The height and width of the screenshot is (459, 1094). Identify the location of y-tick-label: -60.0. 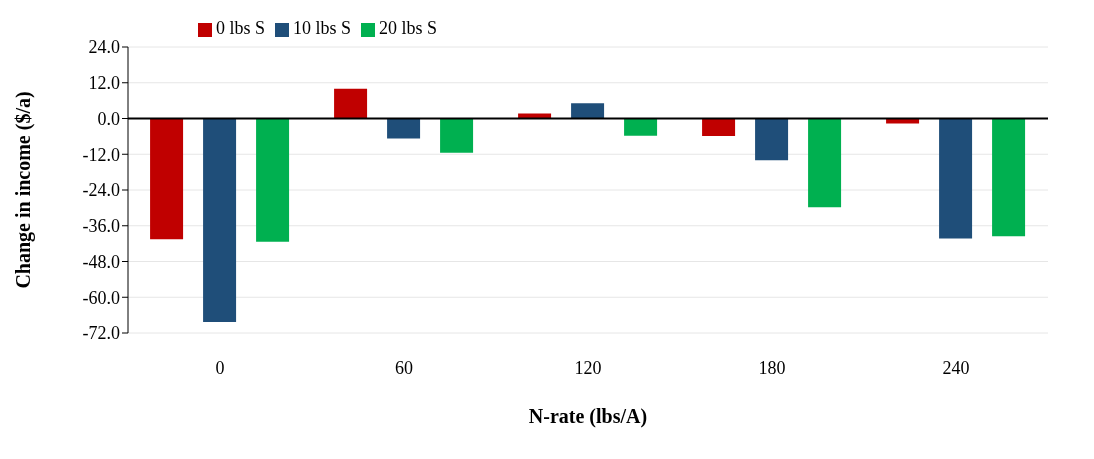
(101, 297).